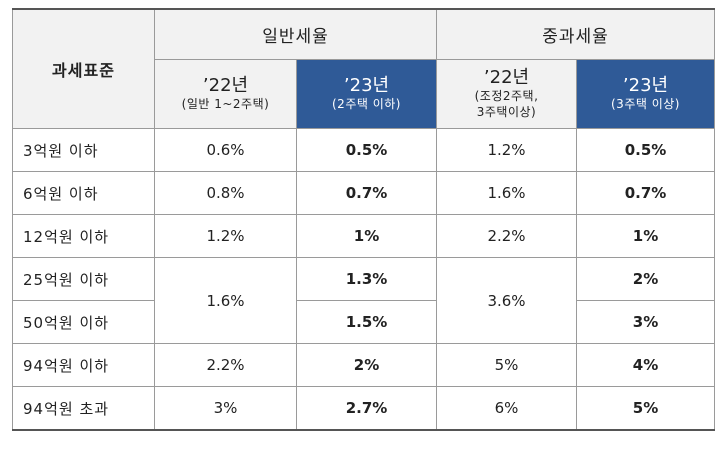 Image resolution: width=724 pixels, height=455 pixels. I want to click on general-2023-cell: 1.3%, so click(366, 279).